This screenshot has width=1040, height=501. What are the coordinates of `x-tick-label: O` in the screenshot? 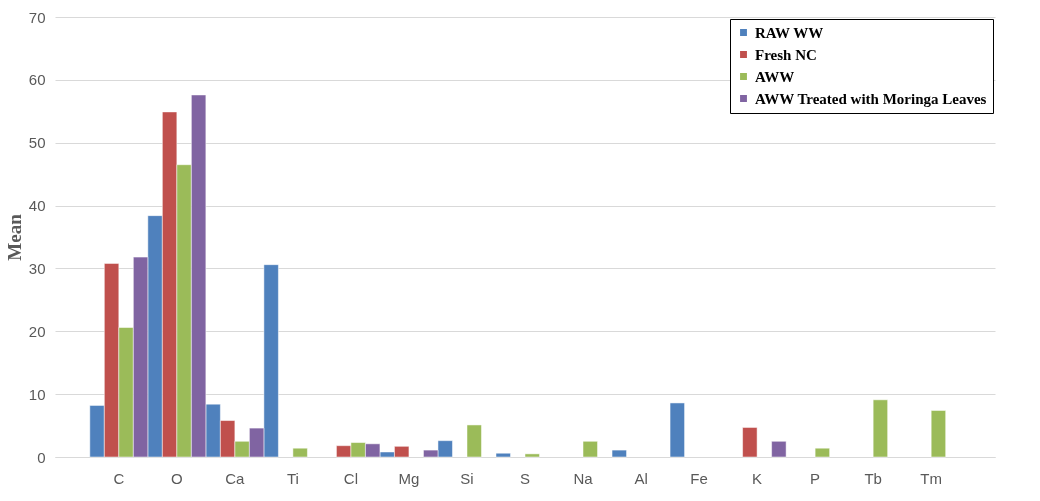 It's located at (177, 478).